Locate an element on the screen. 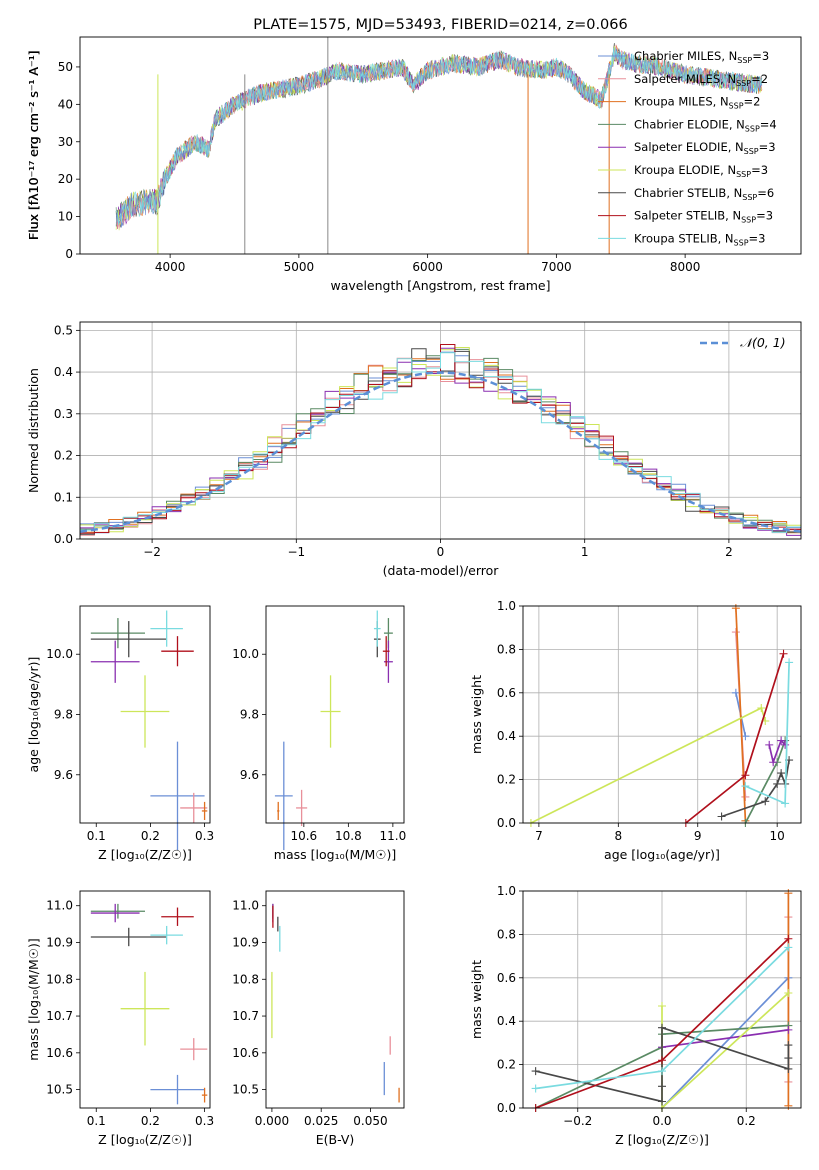 Image resolution: width=819 pixels, height=1170 pixels. y-tick-label: 10.6 is located at coordinates (59, 1053).